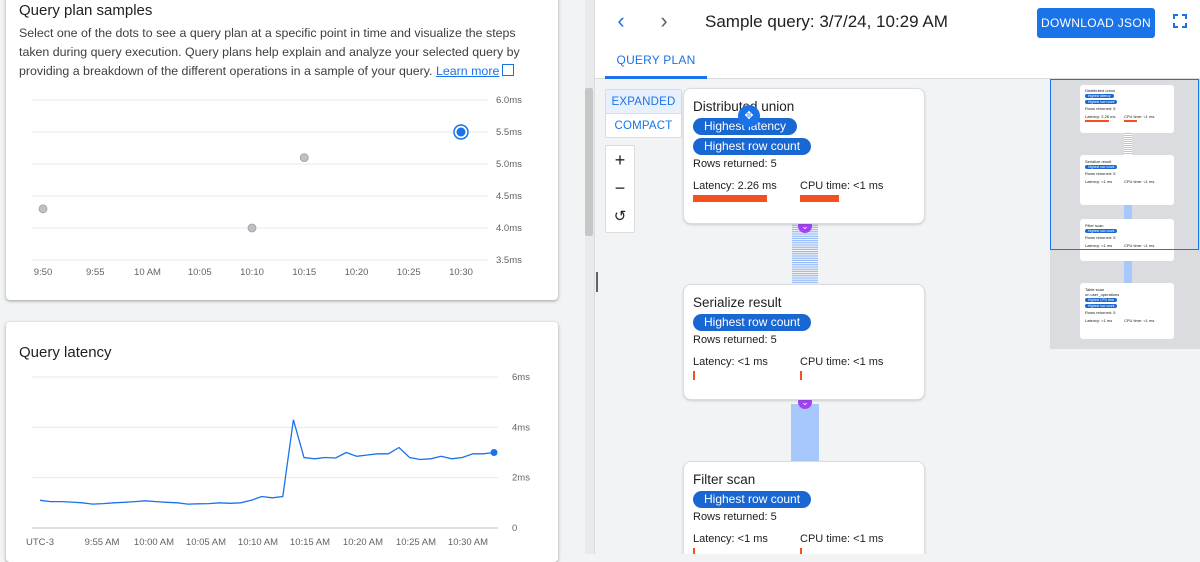 This screenshot has width=1200, height=562. What do you see at coordinates (589, 162) in the screenshot?
I see `left-scrollbar-thumb` at bounding box center [589, 162].